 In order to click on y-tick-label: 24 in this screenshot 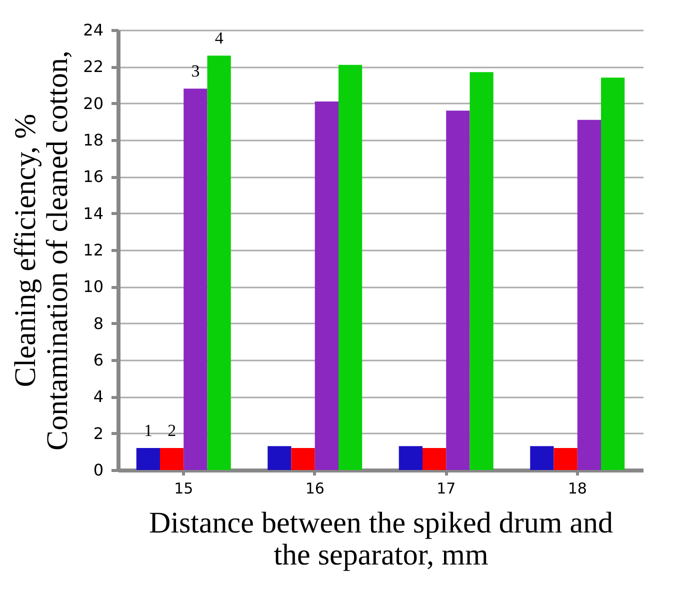, I will do `click(93, 30)`.